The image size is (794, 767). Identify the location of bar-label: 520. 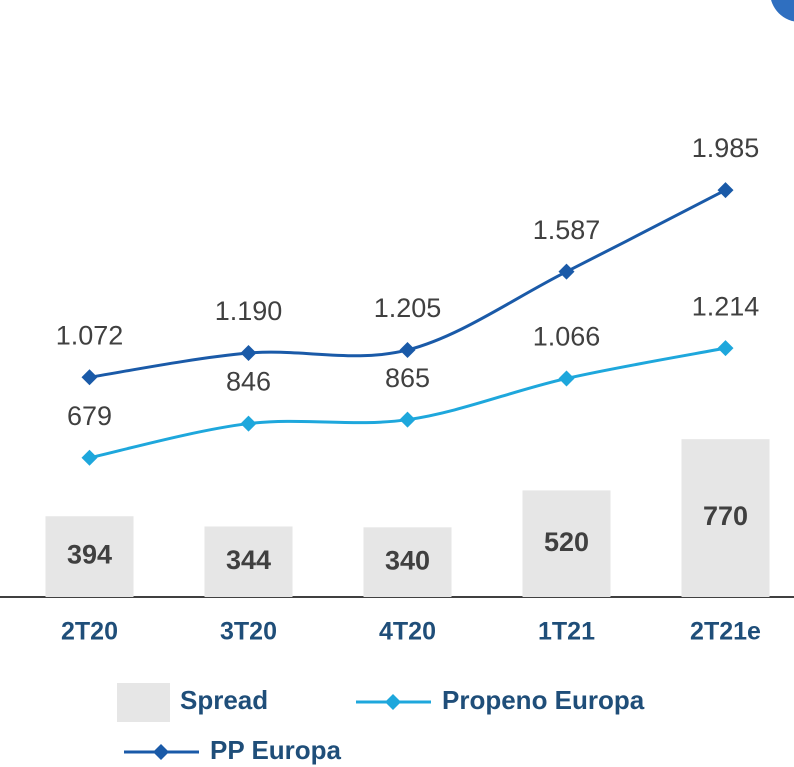
(566, 542).